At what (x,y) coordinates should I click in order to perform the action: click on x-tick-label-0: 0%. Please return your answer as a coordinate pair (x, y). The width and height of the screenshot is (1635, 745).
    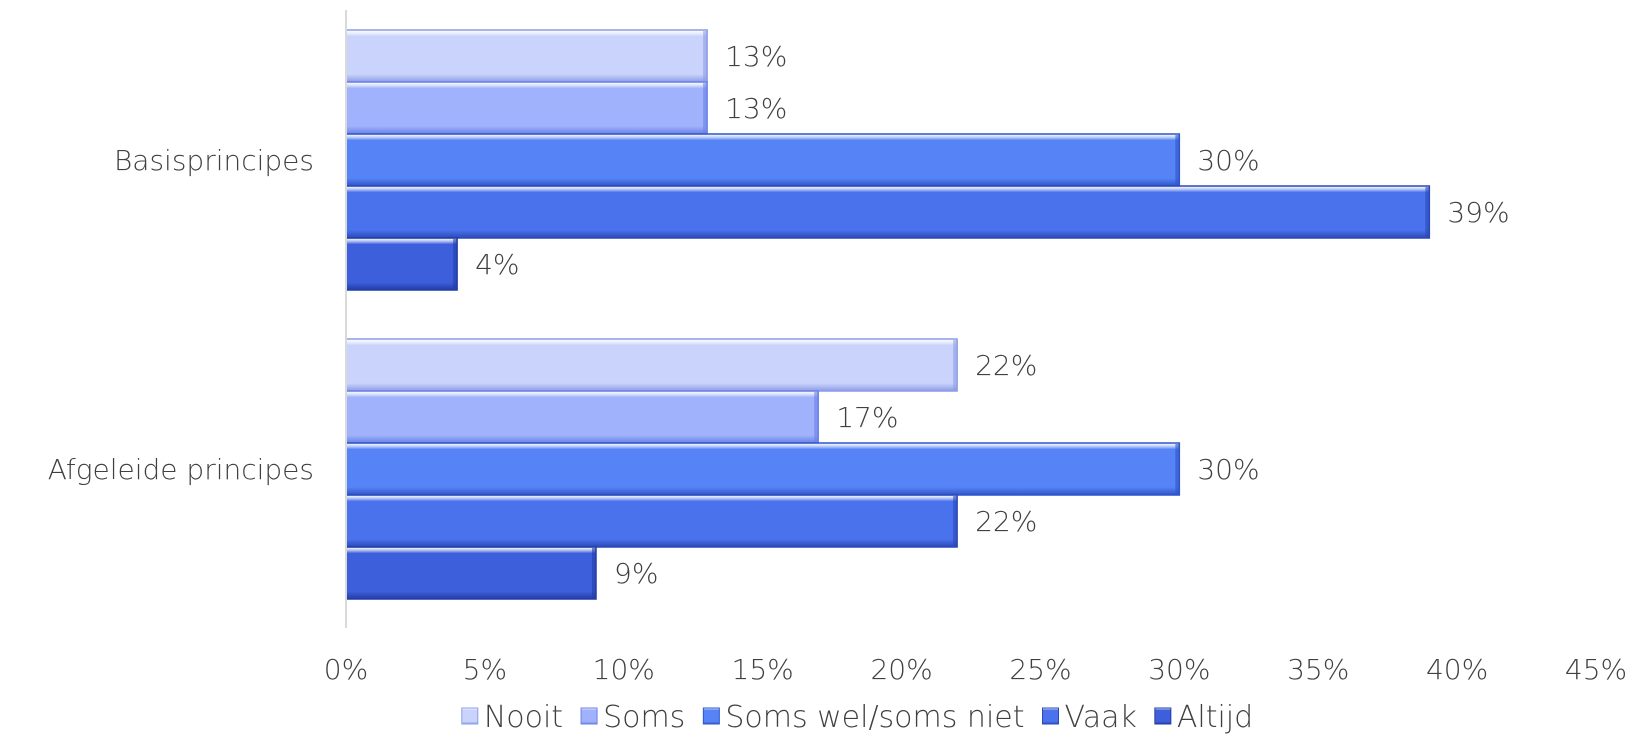
    Looking at the image, I should click on (346, 669).